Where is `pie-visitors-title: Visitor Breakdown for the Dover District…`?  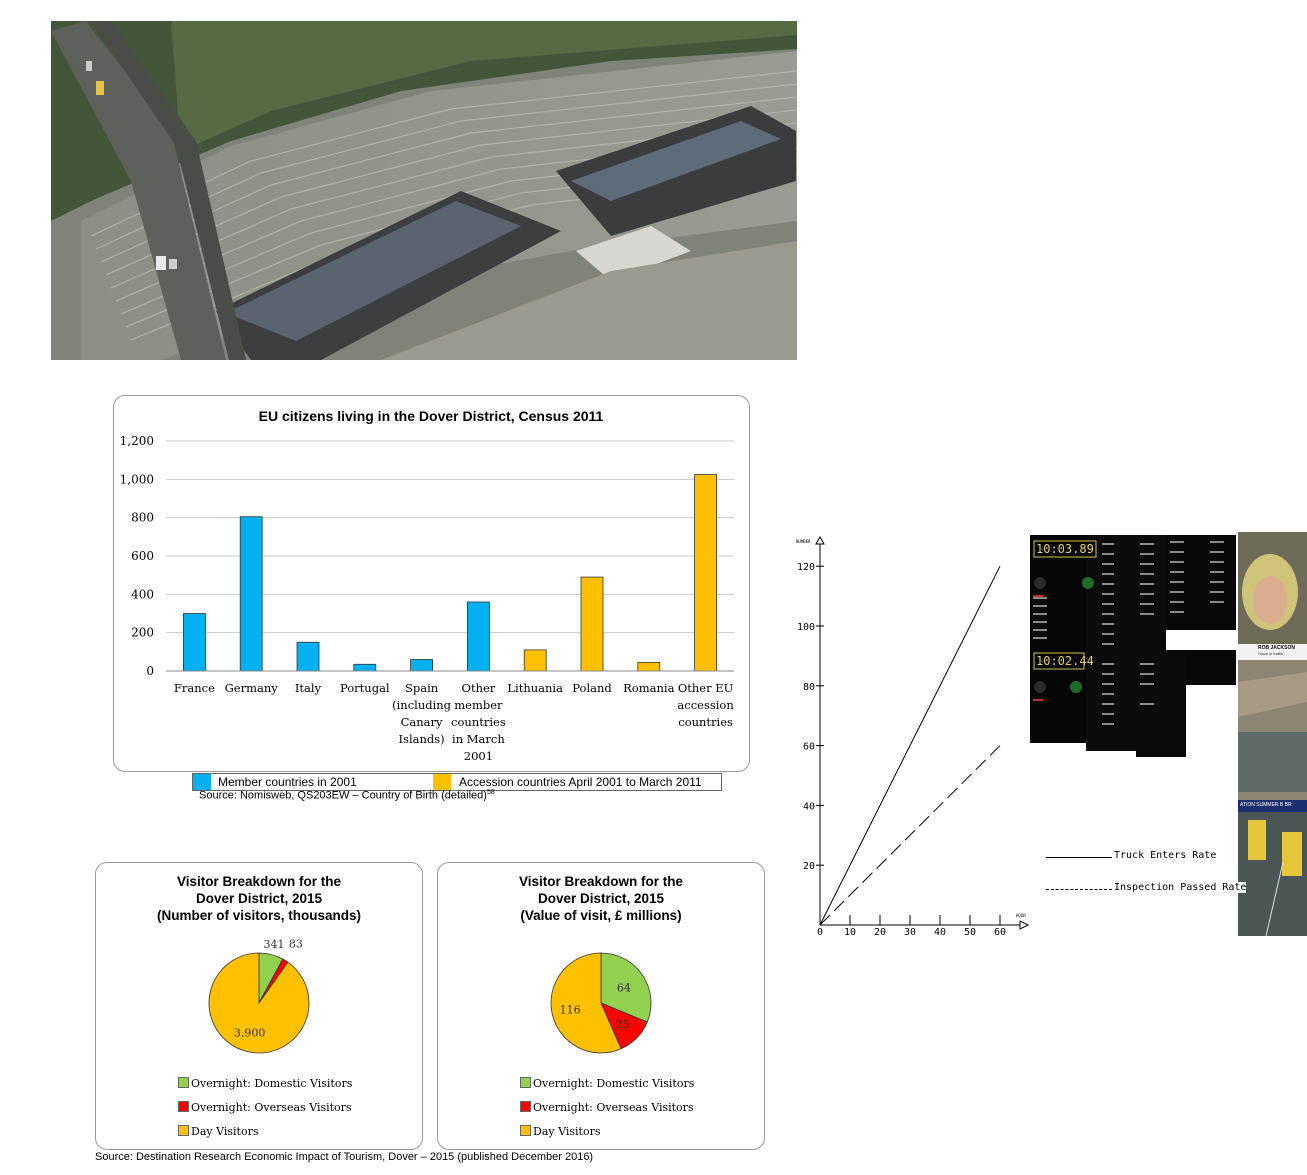
pie-visitors-title: Visitor Breakdown for the Dover District… is located at coordinates (259, 898).